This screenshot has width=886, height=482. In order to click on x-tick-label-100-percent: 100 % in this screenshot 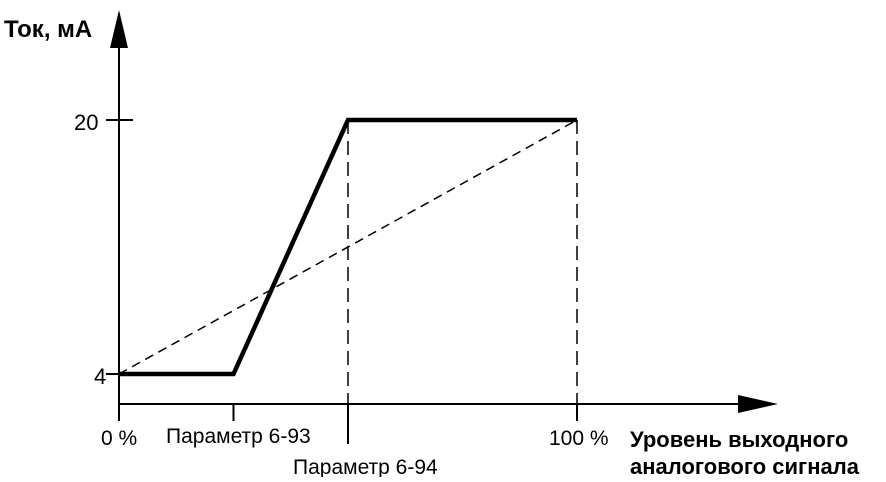, I will do `click(579, 438)`.